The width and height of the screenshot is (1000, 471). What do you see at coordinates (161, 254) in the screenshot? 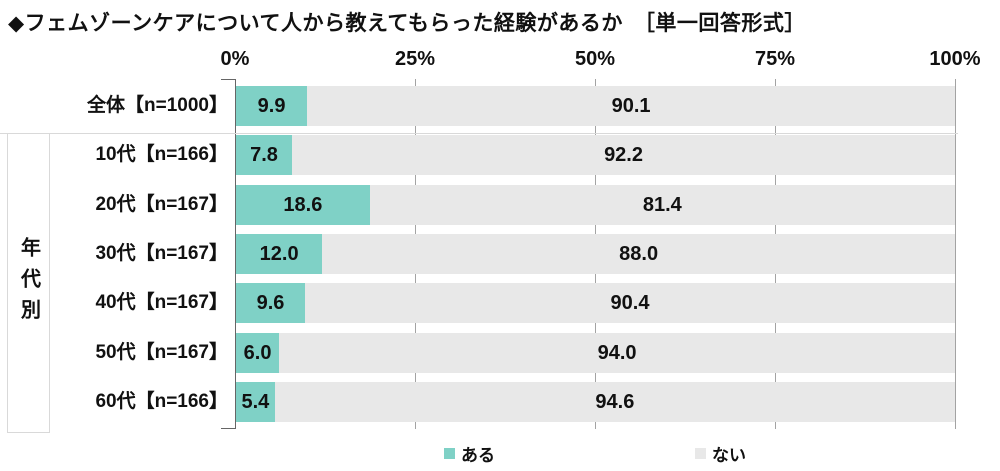
I see `row-label: 30代【n=167】` at bounding box center [161, 254].